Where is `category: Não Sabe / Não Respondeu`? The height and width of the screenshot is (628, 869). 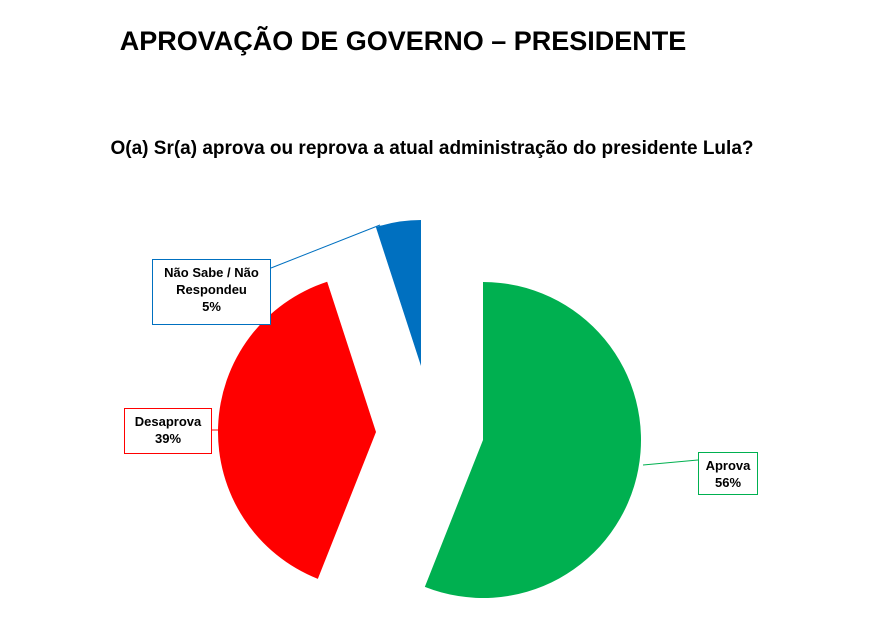 category: Não Sabe / Não Respondeu is located at coordinates (211, 281).